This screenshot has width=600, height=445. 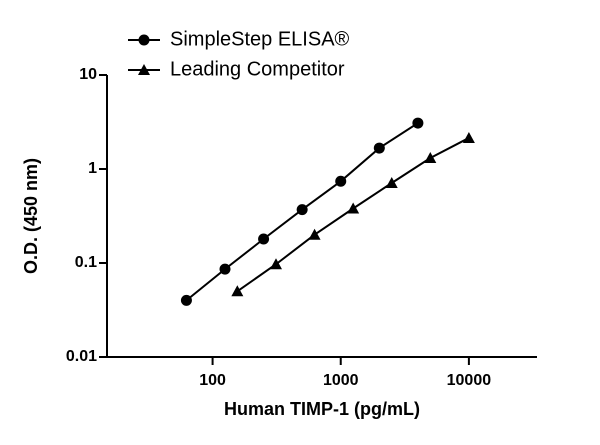 I want to click on x-tick-label: 1000, so click(x=341, y=380).